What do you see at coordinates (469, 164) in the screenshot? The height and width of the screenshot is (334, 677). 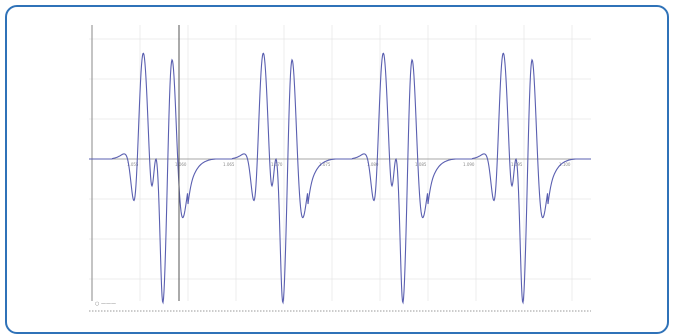 I see `x-tick-label: 1.090` at bounding box center [469, 164].